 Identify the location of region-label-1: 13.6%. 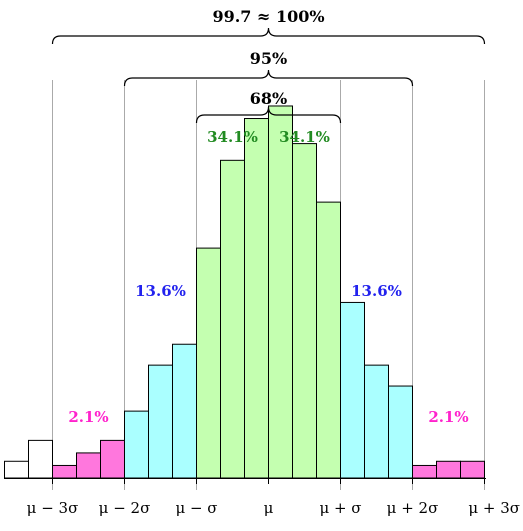
(160, 291).